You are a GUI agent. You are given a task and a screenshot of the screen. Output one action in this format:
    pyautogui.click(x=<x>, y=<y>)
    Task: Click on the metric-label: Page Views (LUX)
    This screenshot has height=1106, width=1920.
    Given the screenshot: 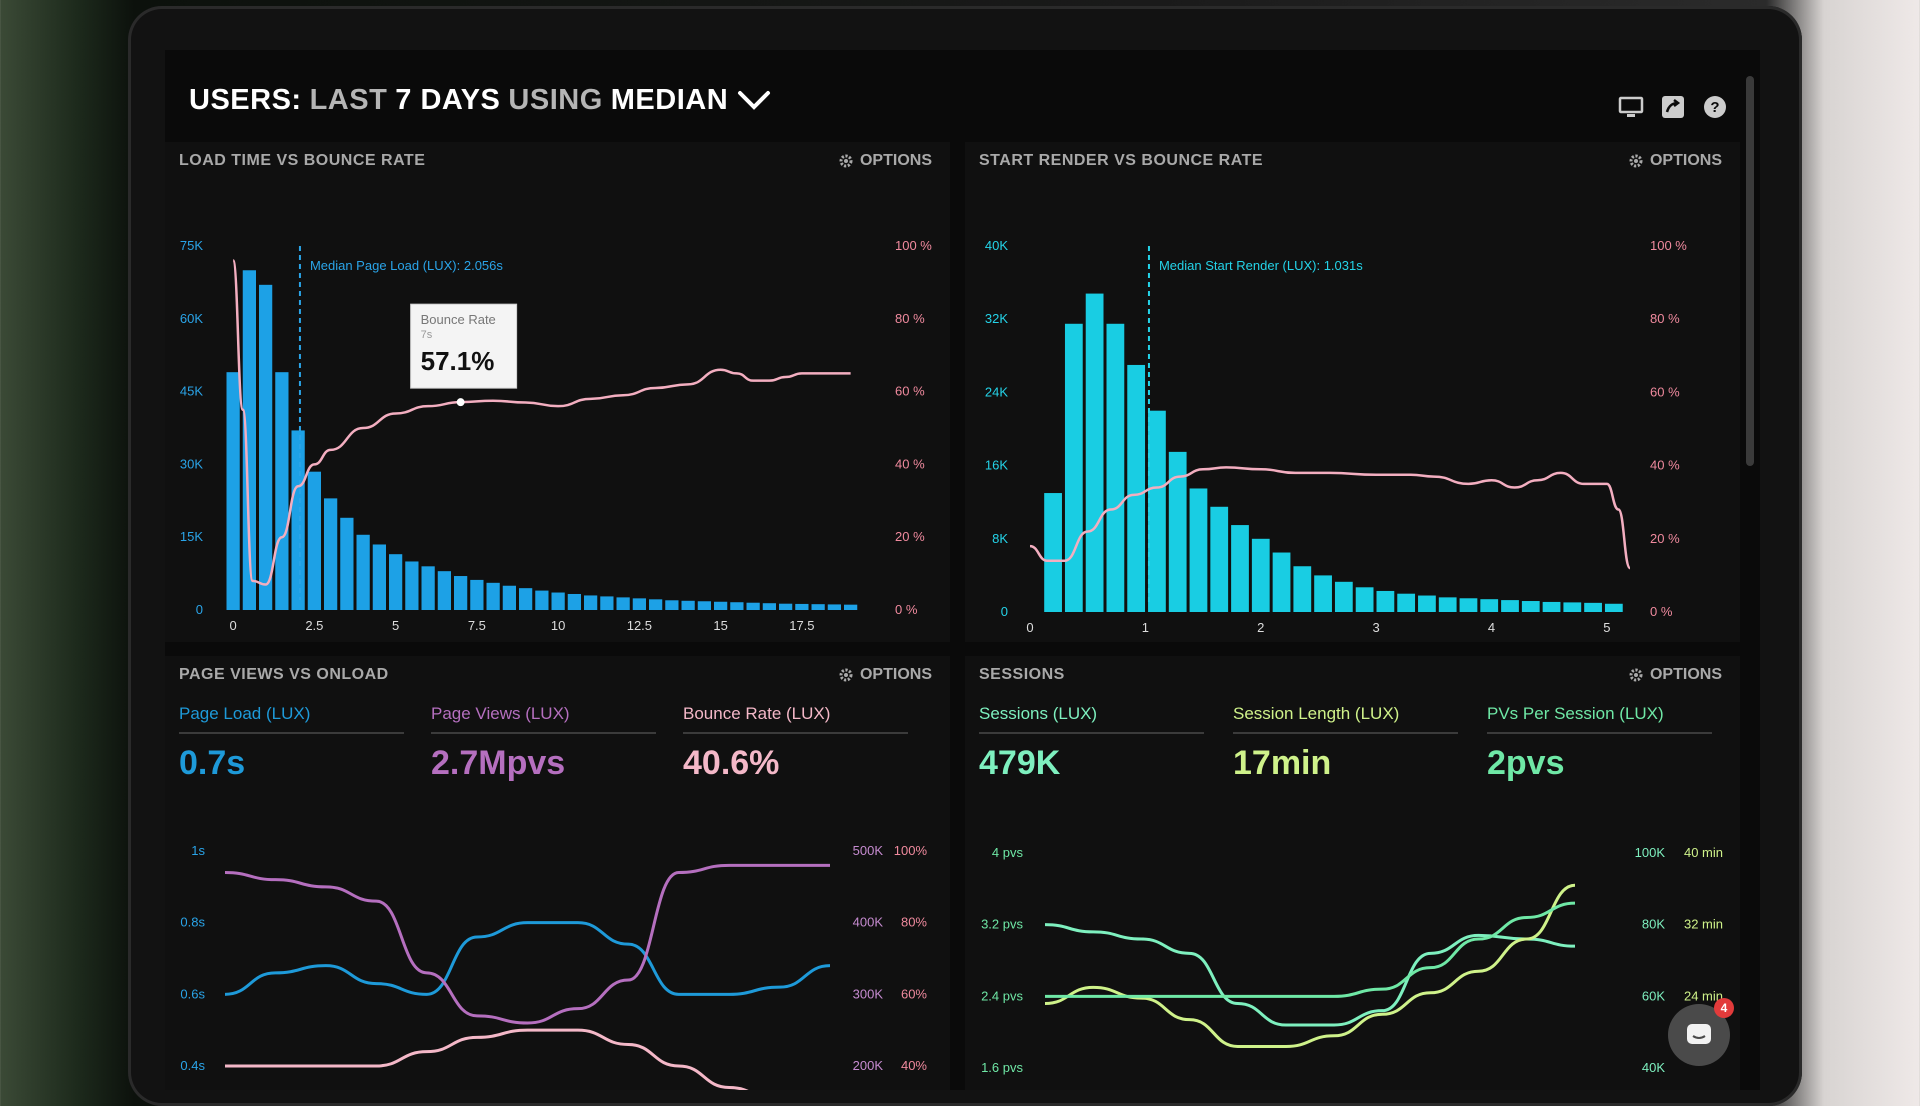 What is the action you would take?
    pyautogui.click(x=543, y=719)
    